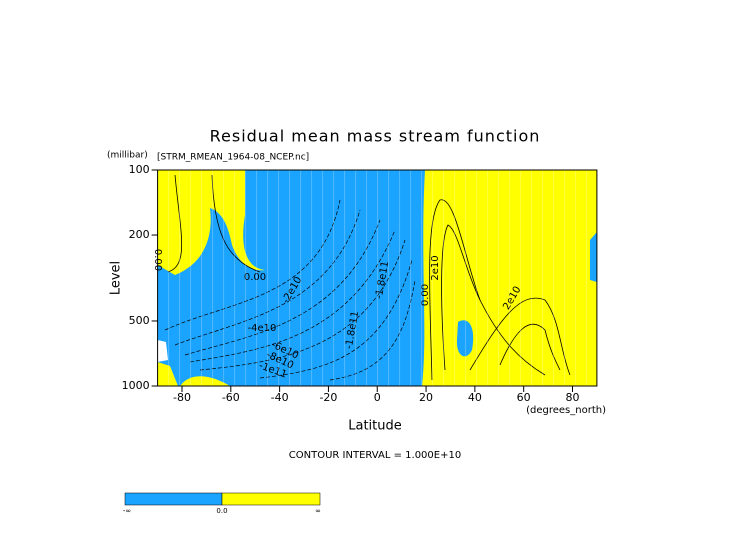 Image resolution: width=752 pixels, height=536 pixels. I want to click on x-tick-label: 40, so click(475, 397).